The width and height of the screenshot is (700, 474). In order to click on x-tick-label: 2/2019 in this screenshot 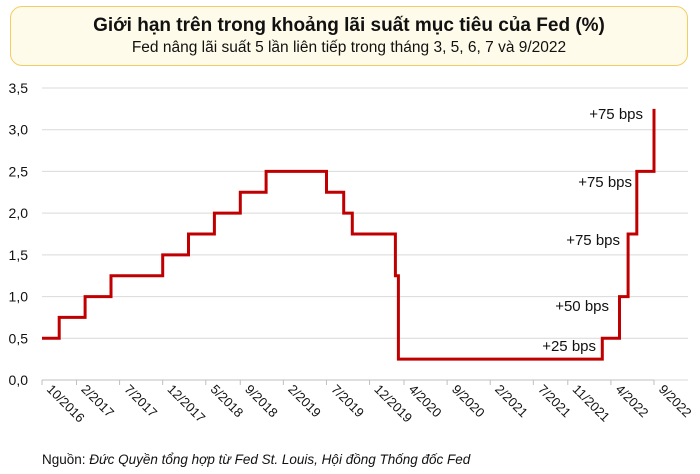, I will do `click(304, 401)`.